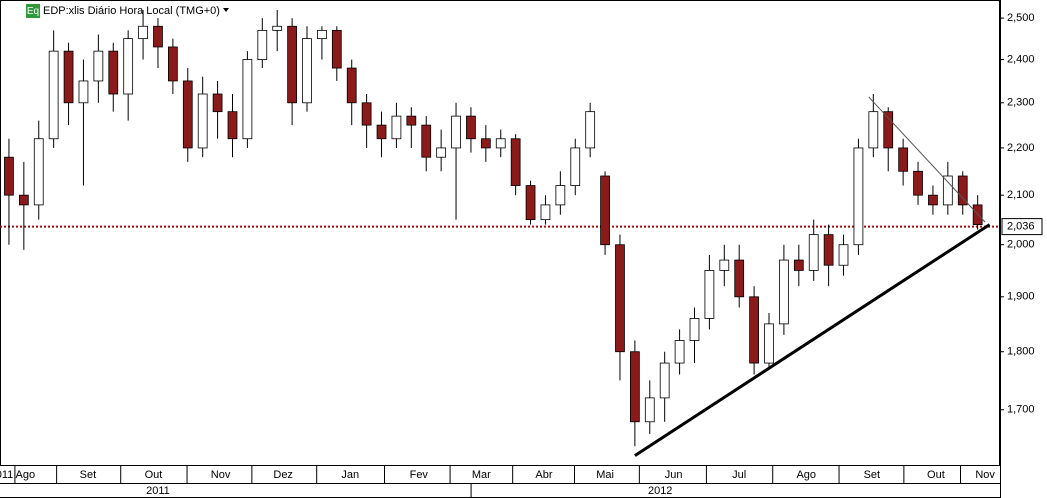 This screenshot has height=498, width=1047. I want to click on x-tick-label: Mai, so click(605, 475).